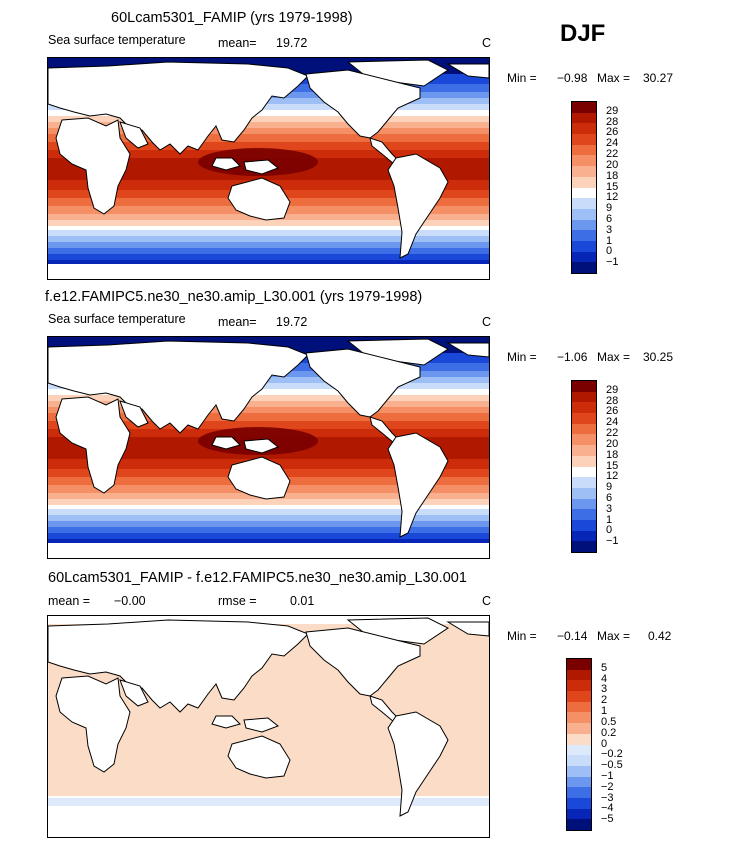 The width and height of the screenshot is (733, 848). Describe the element at coordinates (292, 43) in the screenshot. I see `panel1-mean-value: 19.72` at that location.